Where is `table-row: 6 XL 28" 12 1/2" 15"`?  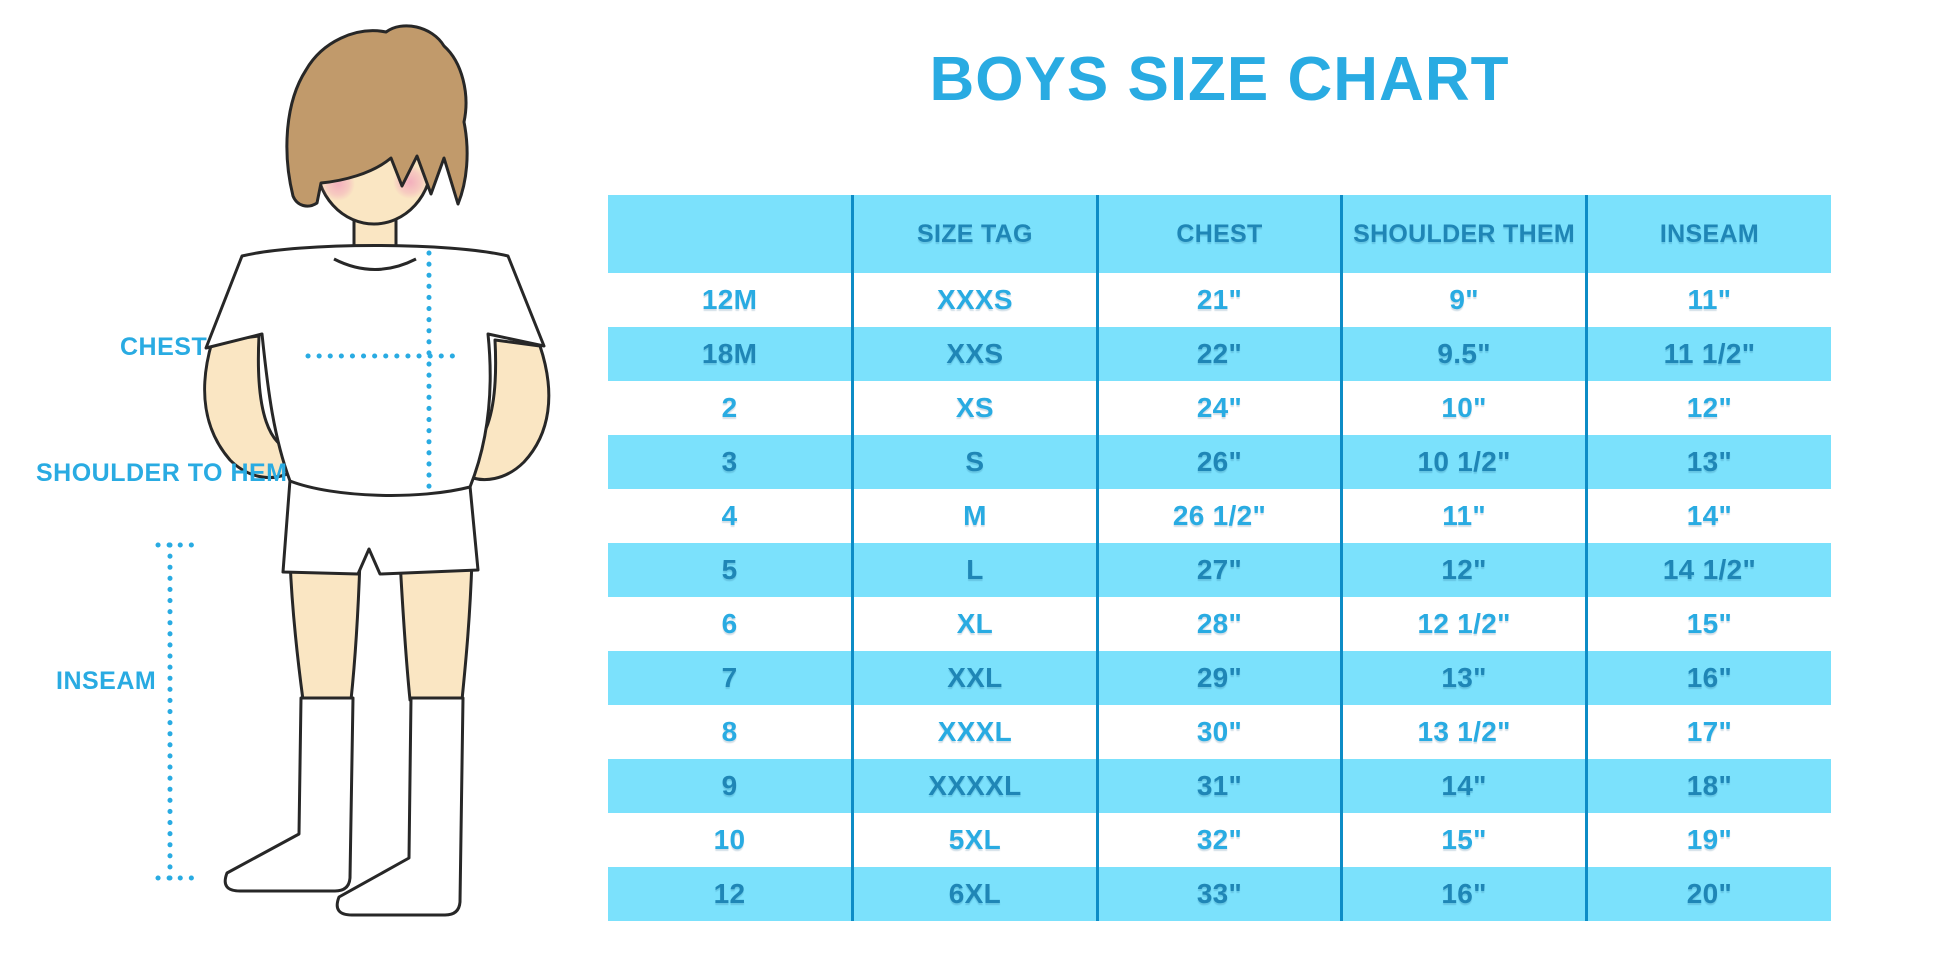 table-row: 6 XL 28" 12 1/2" 15" is located at coordinates (1219, 624).